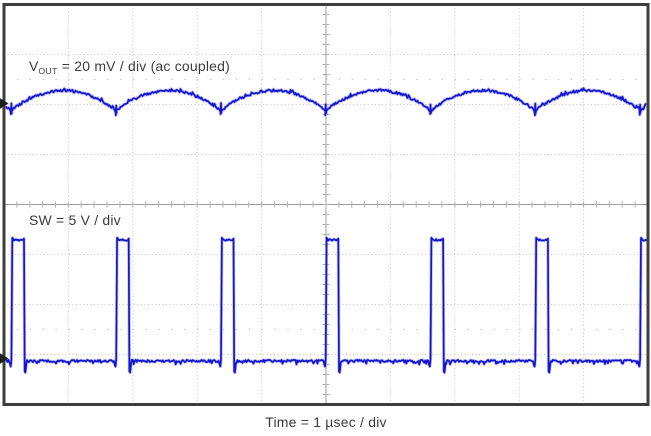 Image resolution: width=651 pixels, height=436 pixels. I want to click on vout-trace, so click(326, 102).